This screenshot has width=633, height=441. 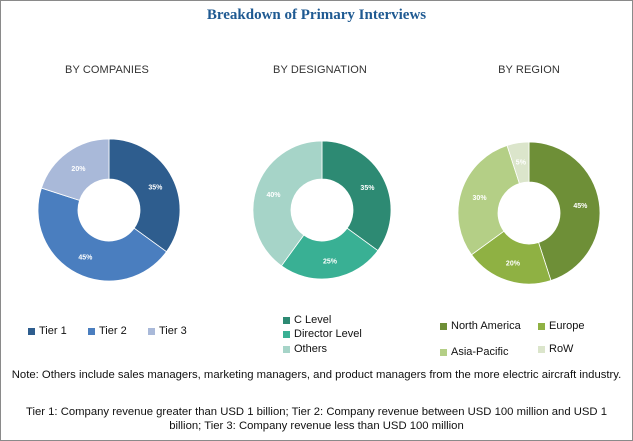 I want to click on legend-label: Asia-Pacific, so click(x=480, y=352).